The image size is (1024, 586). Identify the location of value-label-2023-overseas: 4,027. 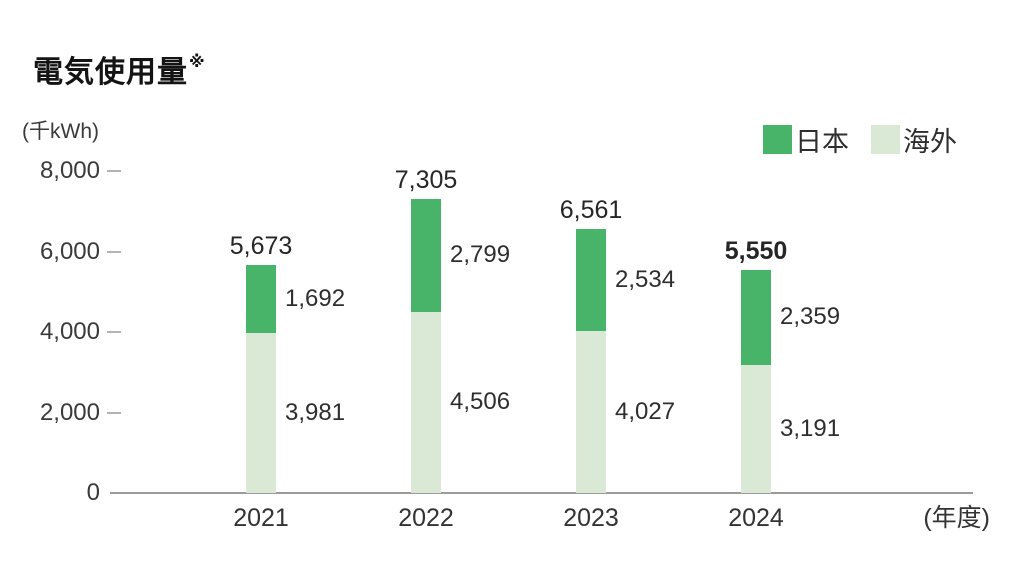
(645, 411).